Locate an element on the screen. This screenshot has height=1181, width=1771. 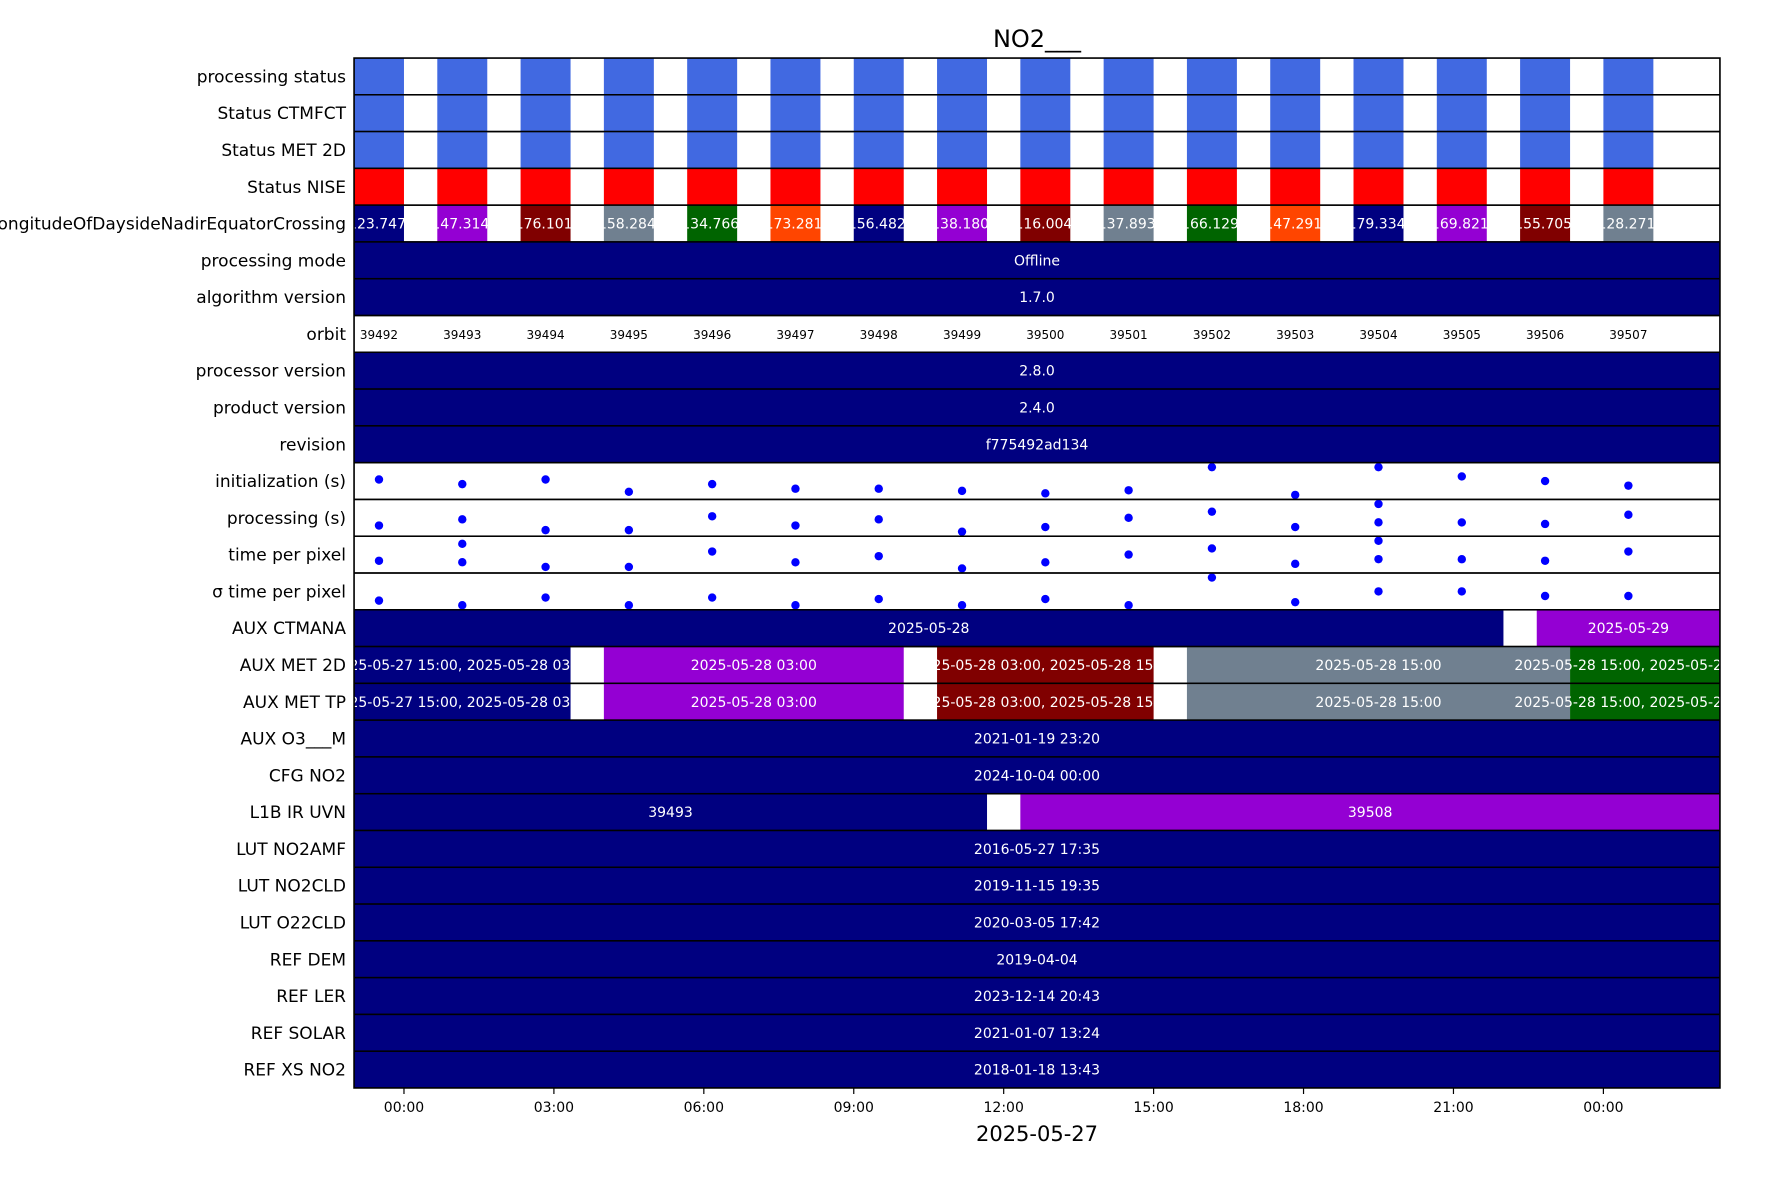
value-label: -169.8216 is located at coordinates (1462, 225).